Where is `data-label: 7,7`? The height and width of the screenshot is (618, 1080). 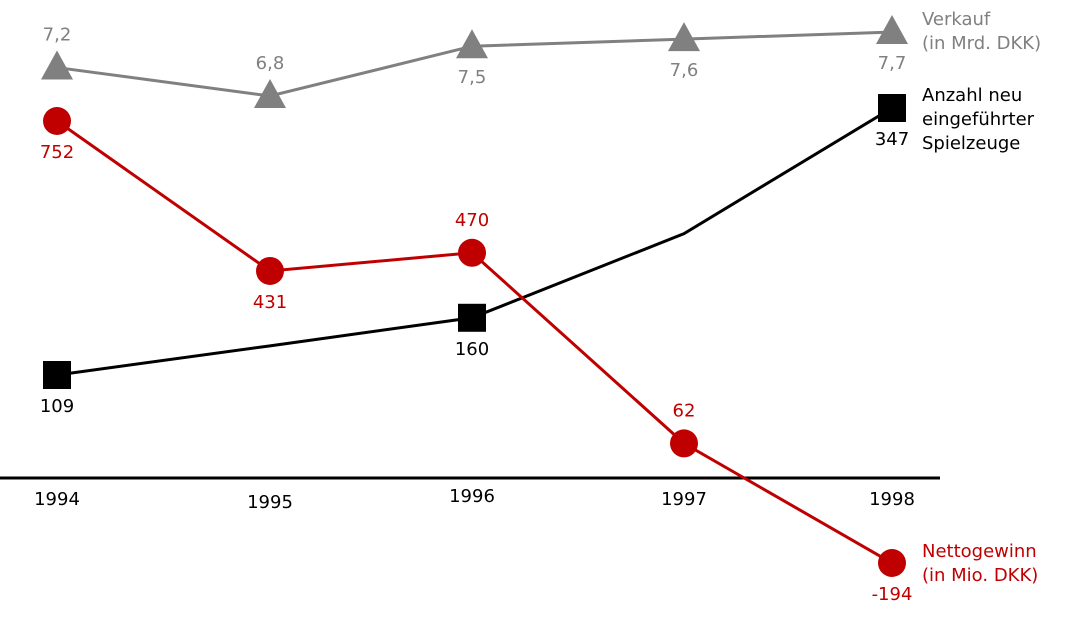 data-label: 7,7 is located at coordinates (892, 63).